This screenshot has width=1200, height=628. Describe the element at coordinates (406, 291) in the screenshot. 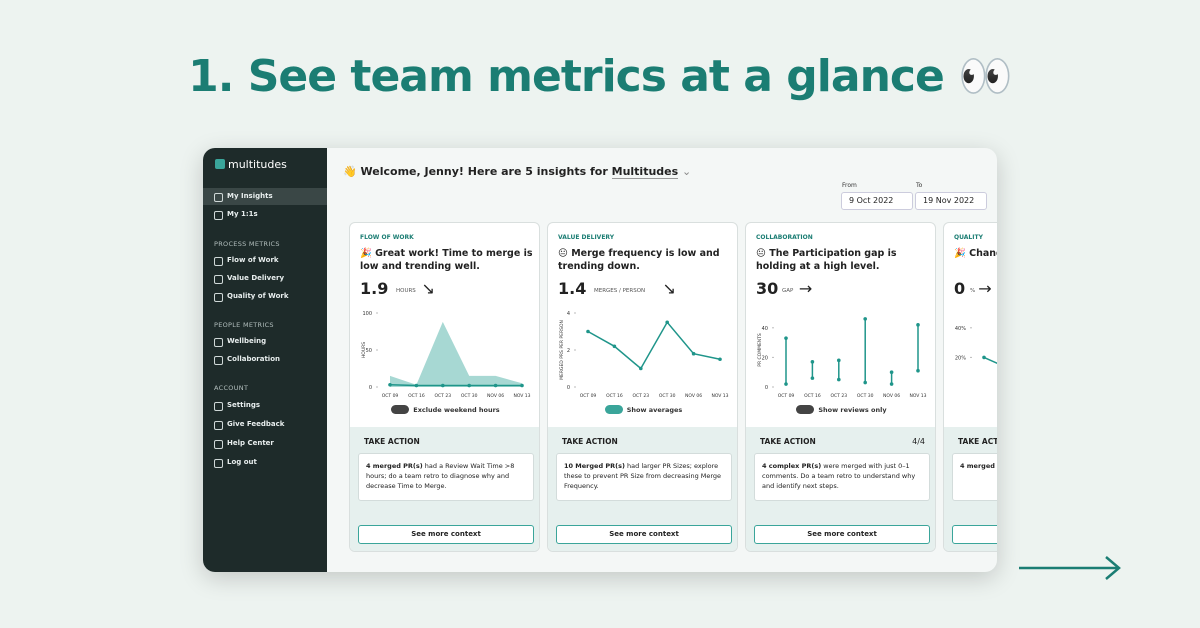

I see `metric-unit: HOURS` at that location.